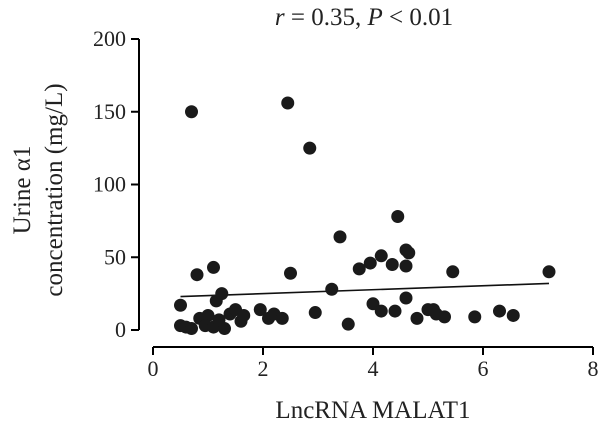  Describe the element at coordinates (120, 329) in the screenshot. I see `y-tick-label: 0` at that location.